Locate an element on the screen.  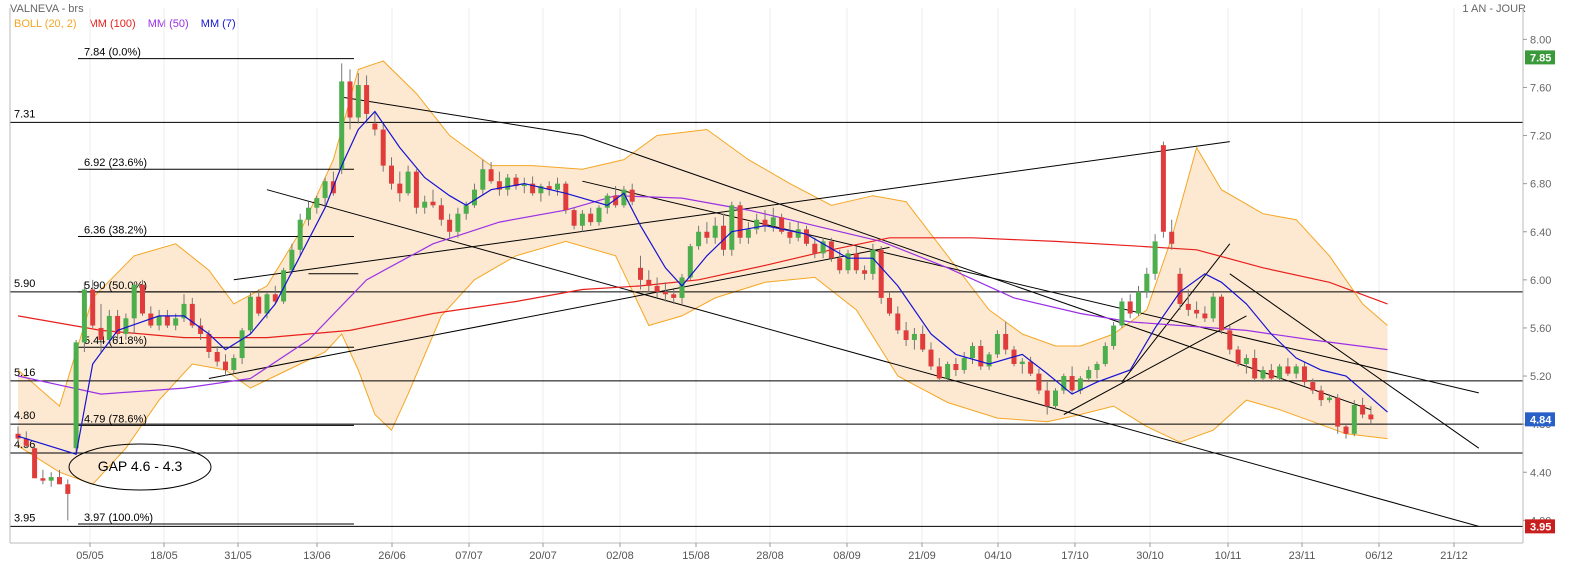
x-tick-label: 17/10 is located at coordinates (1075, 556).